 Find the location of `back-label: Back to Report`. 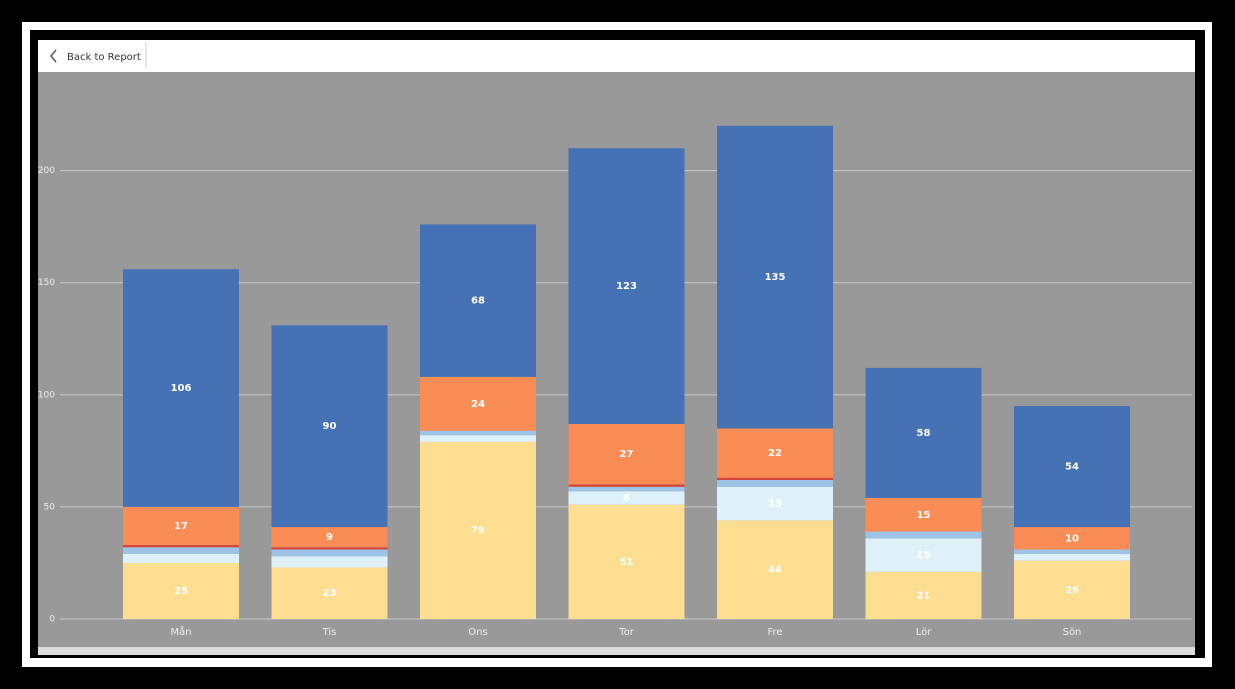

back-label: Back to Report is located at coordinates (104, 57).